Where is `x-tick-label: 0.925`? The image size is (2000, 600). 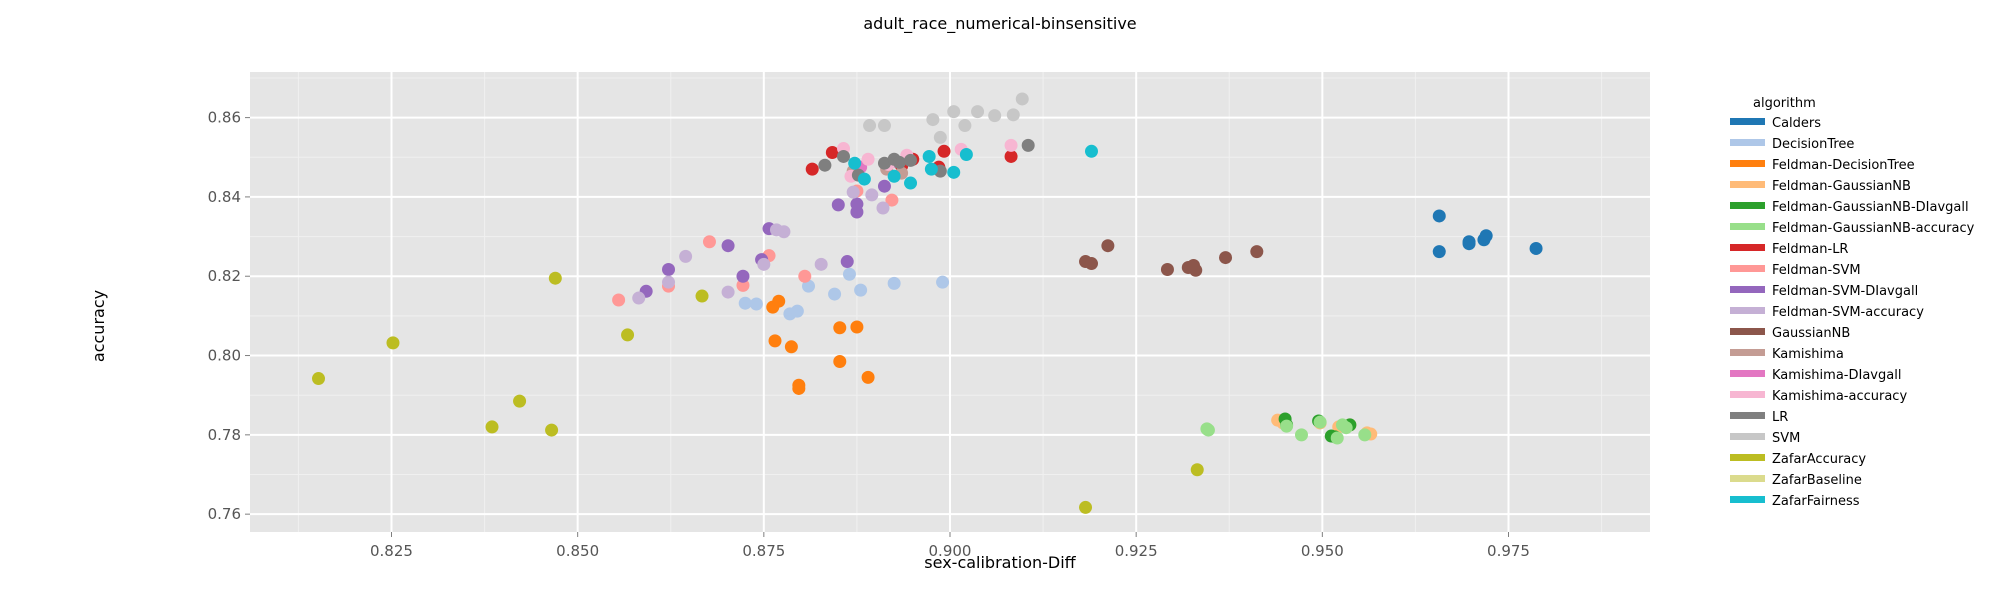
x-tick-label: 0.925 is located at coordinates (1136, 551).